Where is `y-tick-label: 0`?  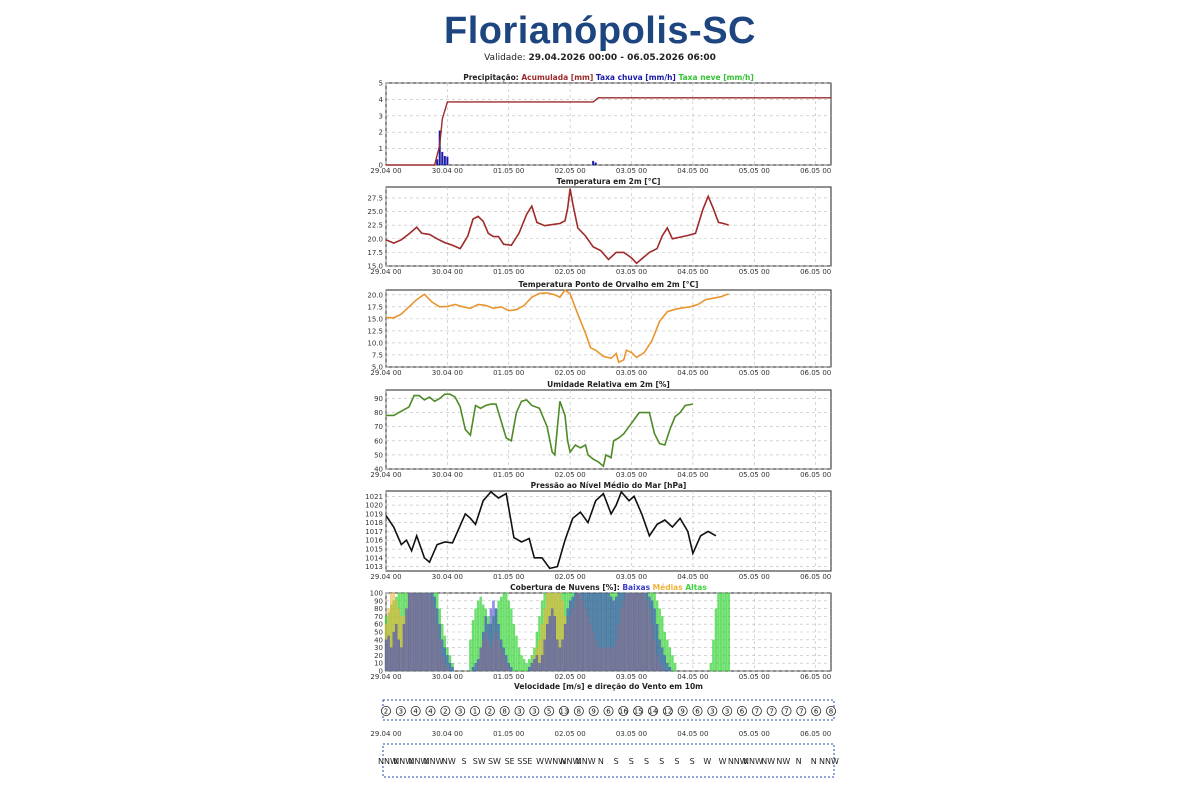 y-tick-label: 0 is located at coordinates (381, 672).